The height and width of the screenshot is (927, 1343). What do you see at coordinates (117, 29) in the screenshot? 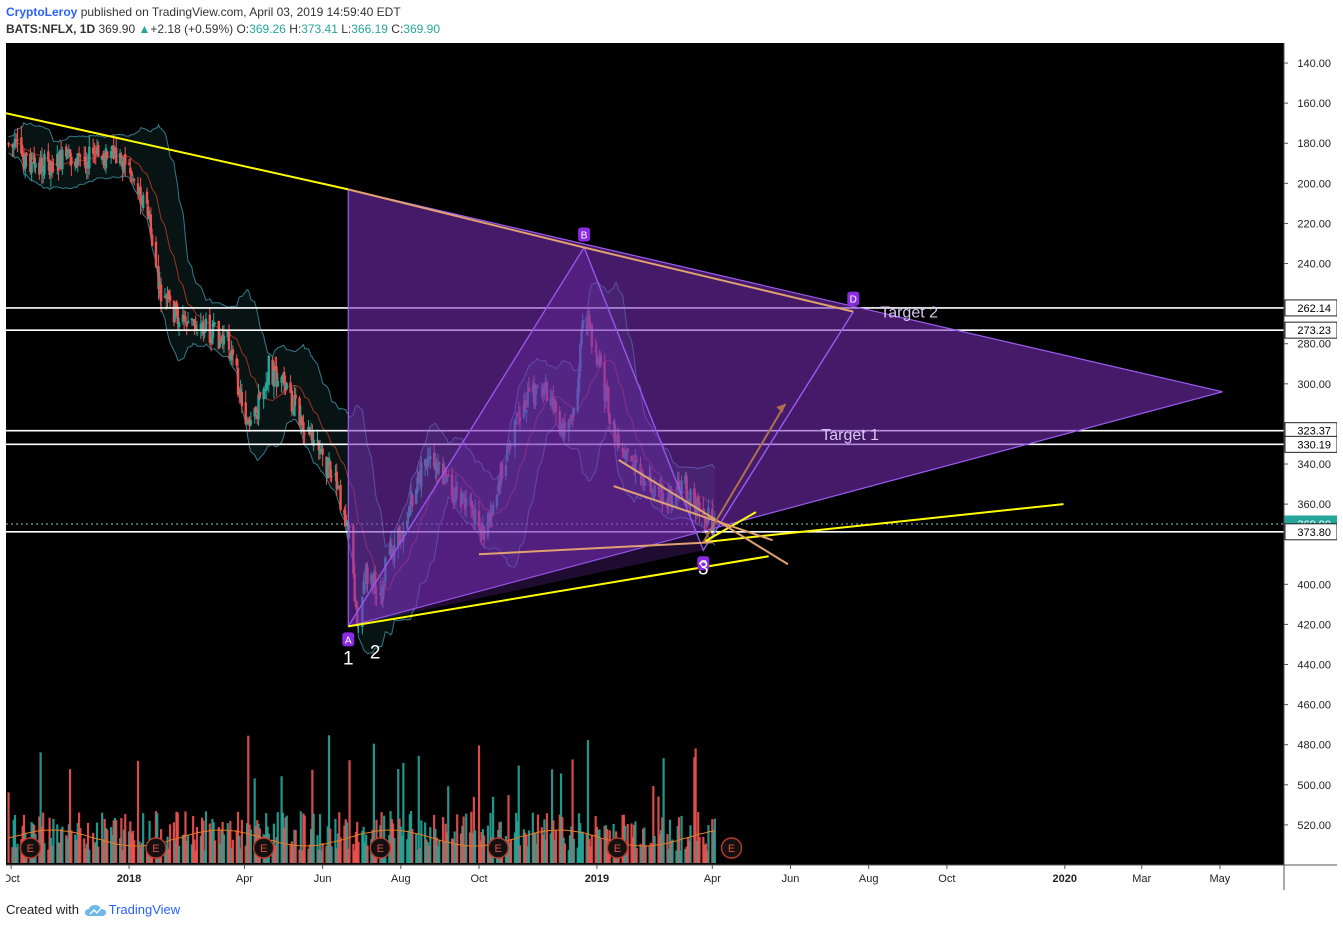
I see `last-price: 369.90` at bounding box center [117, 29].